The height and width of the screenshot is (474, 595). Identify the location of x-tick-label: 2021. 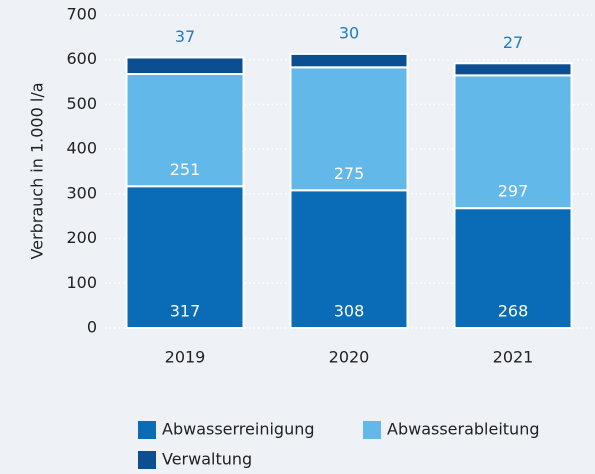
(513, 357).